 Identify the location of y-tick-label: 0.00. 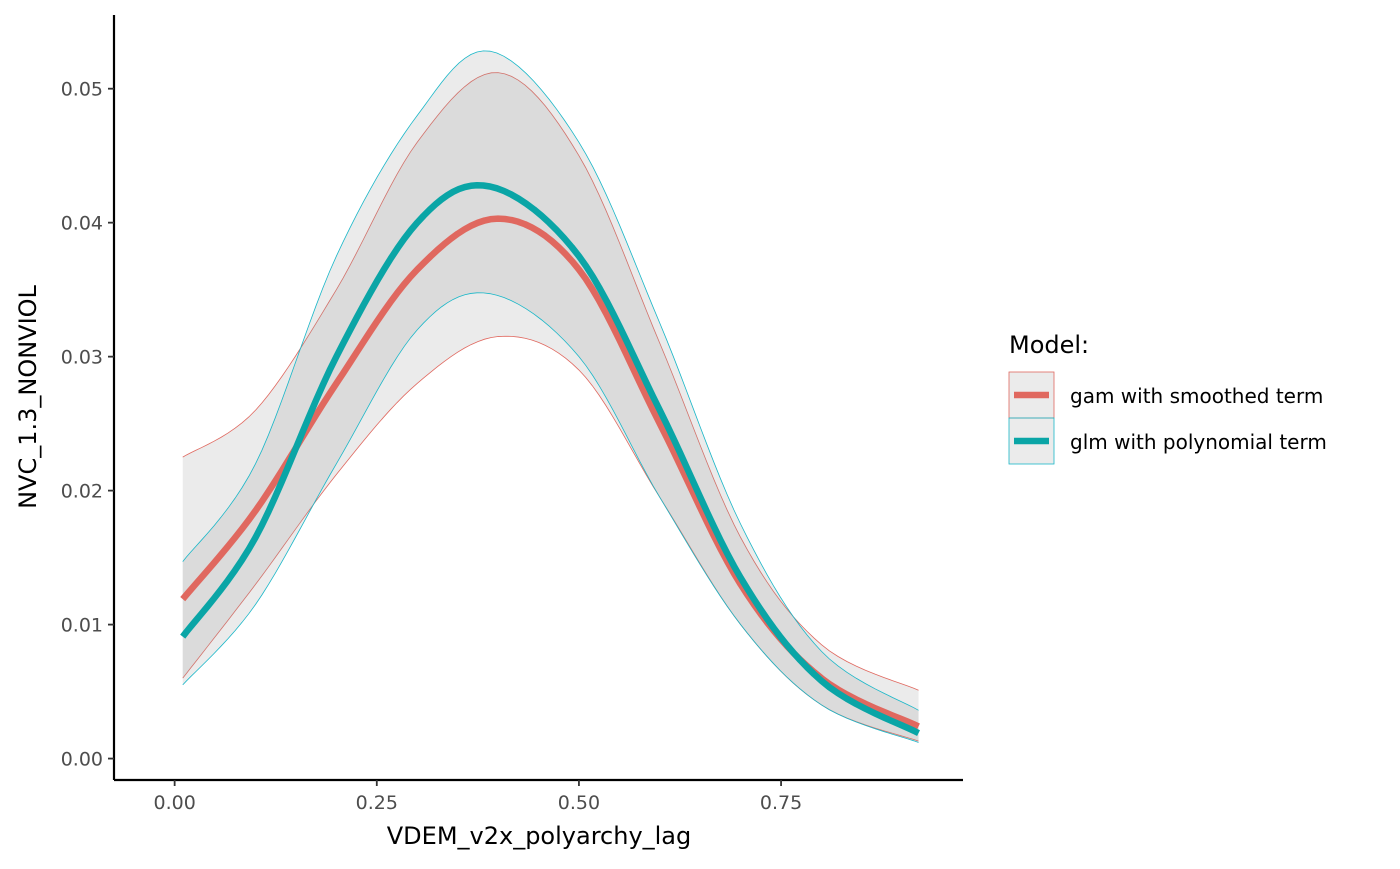
(82, 760).